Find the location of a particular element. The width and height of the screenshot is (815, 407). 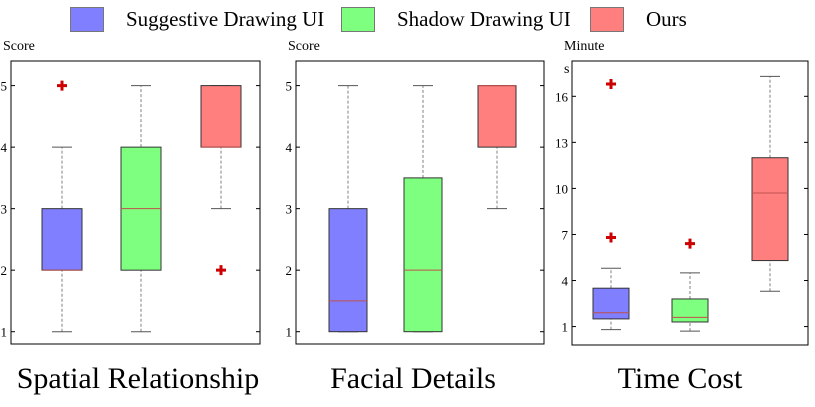

chart-title: Spatial Relationship is located at coordinates (138, 378).